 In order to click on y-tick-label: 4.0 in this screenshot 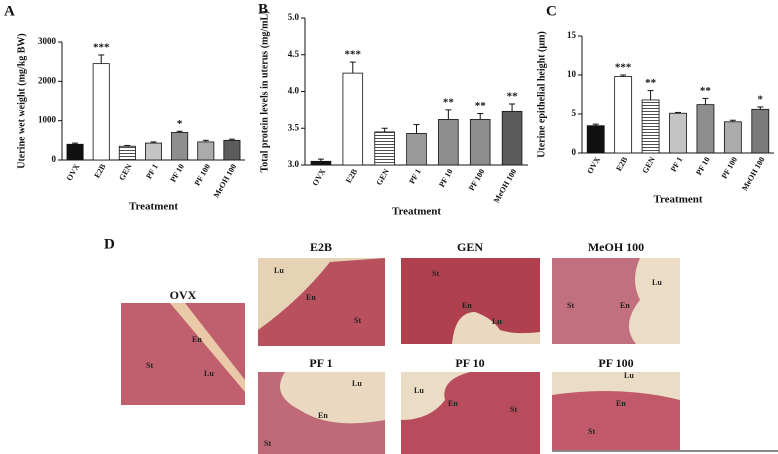, I will do `click(294, 91)`.